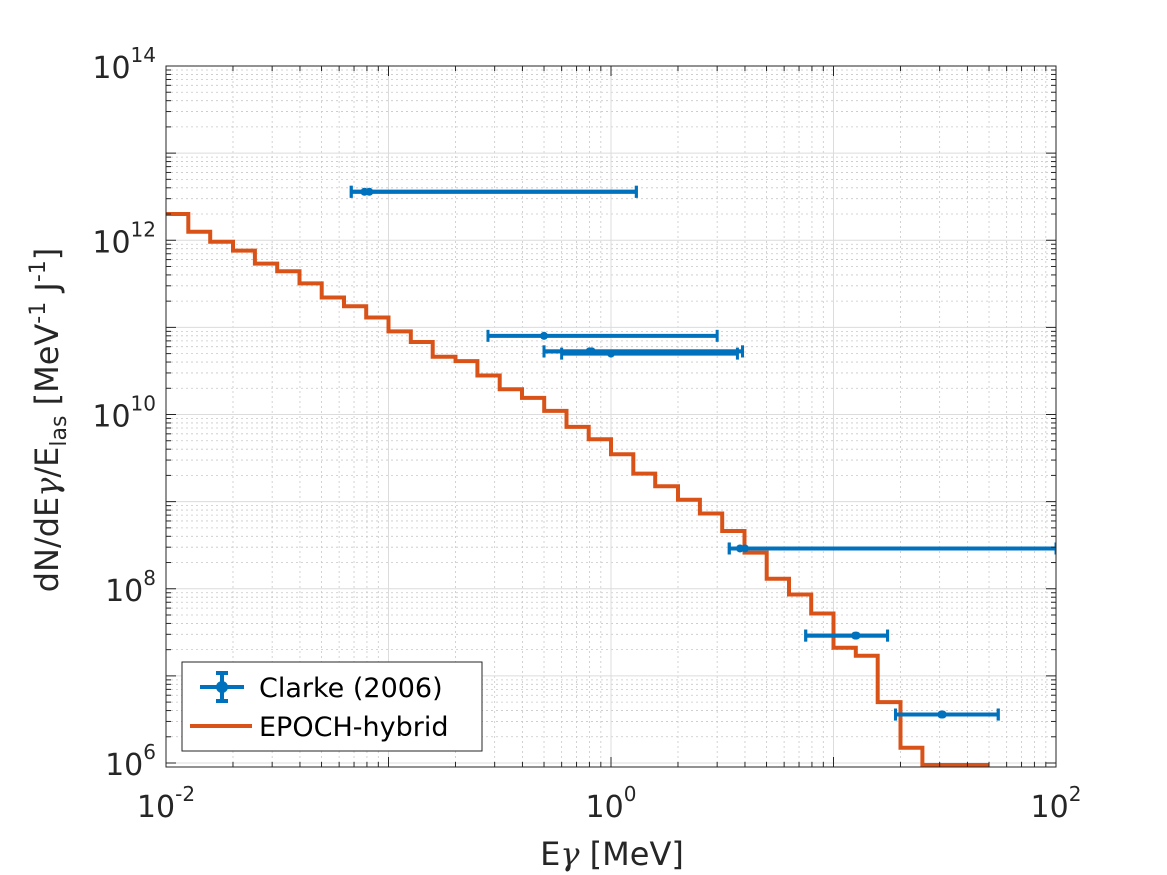 The height and width of the screenshot is (875, 1167). What do you see at coordinates (124, 238) in the screenshot?
I see `y-tick-label: 10¹²` at bounding box center [124, 238].